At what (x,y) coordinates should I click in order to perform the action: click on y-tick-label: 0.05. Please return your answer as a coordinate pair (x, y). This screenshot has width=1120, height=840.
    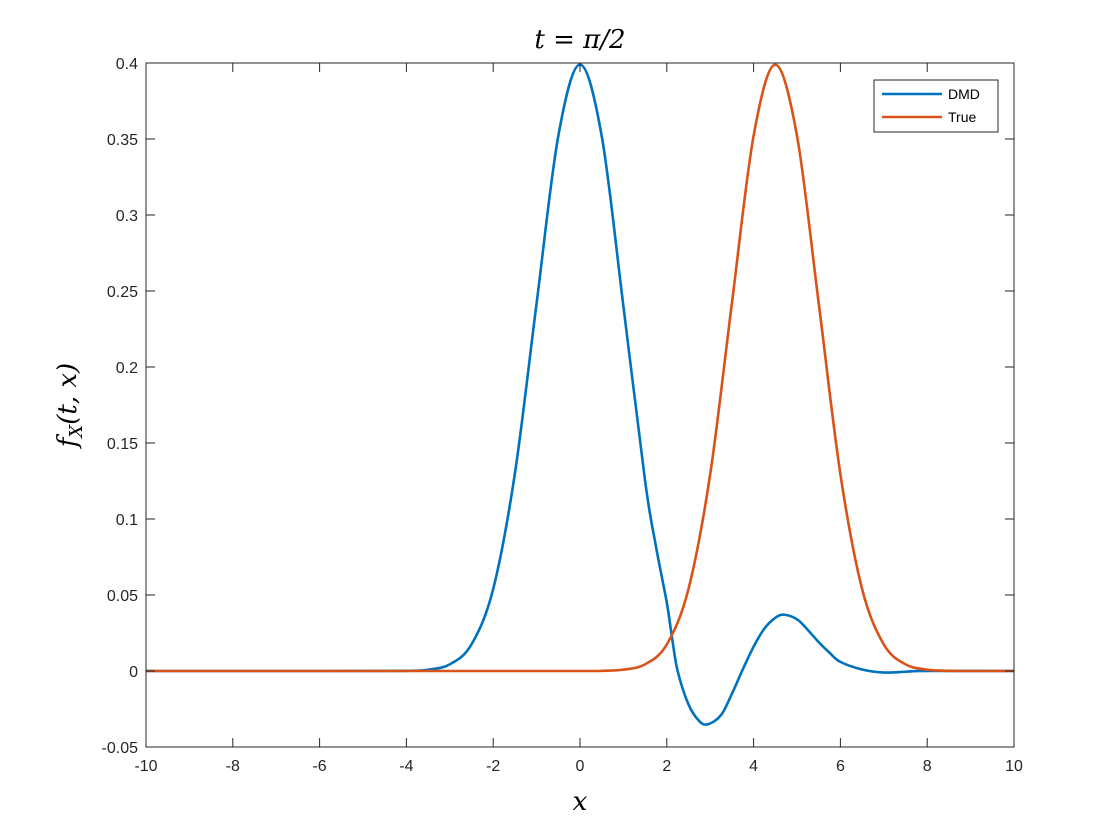
    Looking at the image, I should click on (122, 596).